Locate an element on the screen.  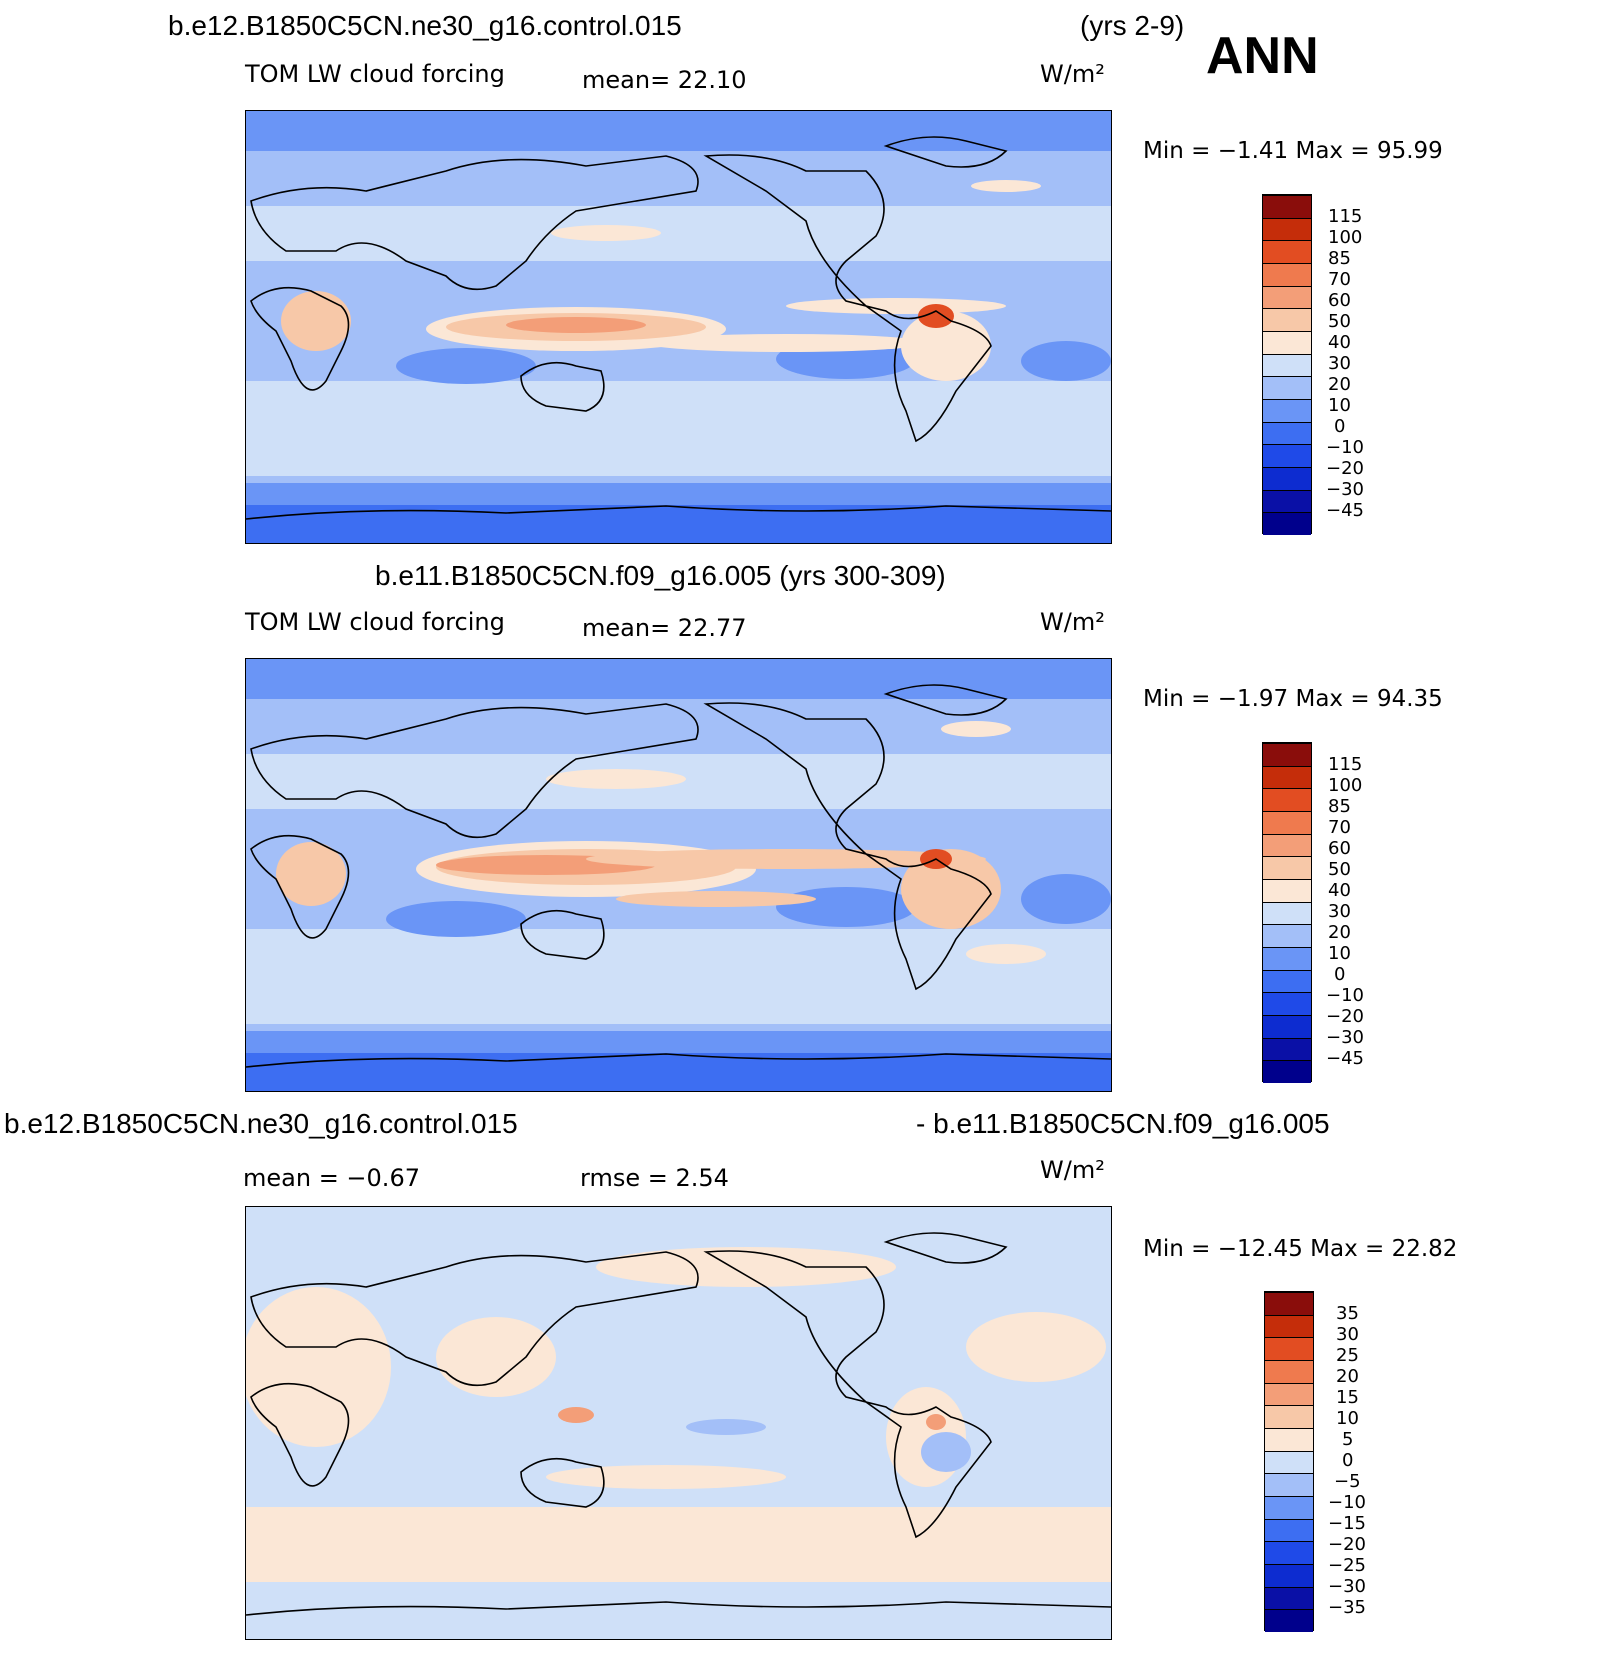
panel1-colorbar-box is located at coordinates (1287, 364).